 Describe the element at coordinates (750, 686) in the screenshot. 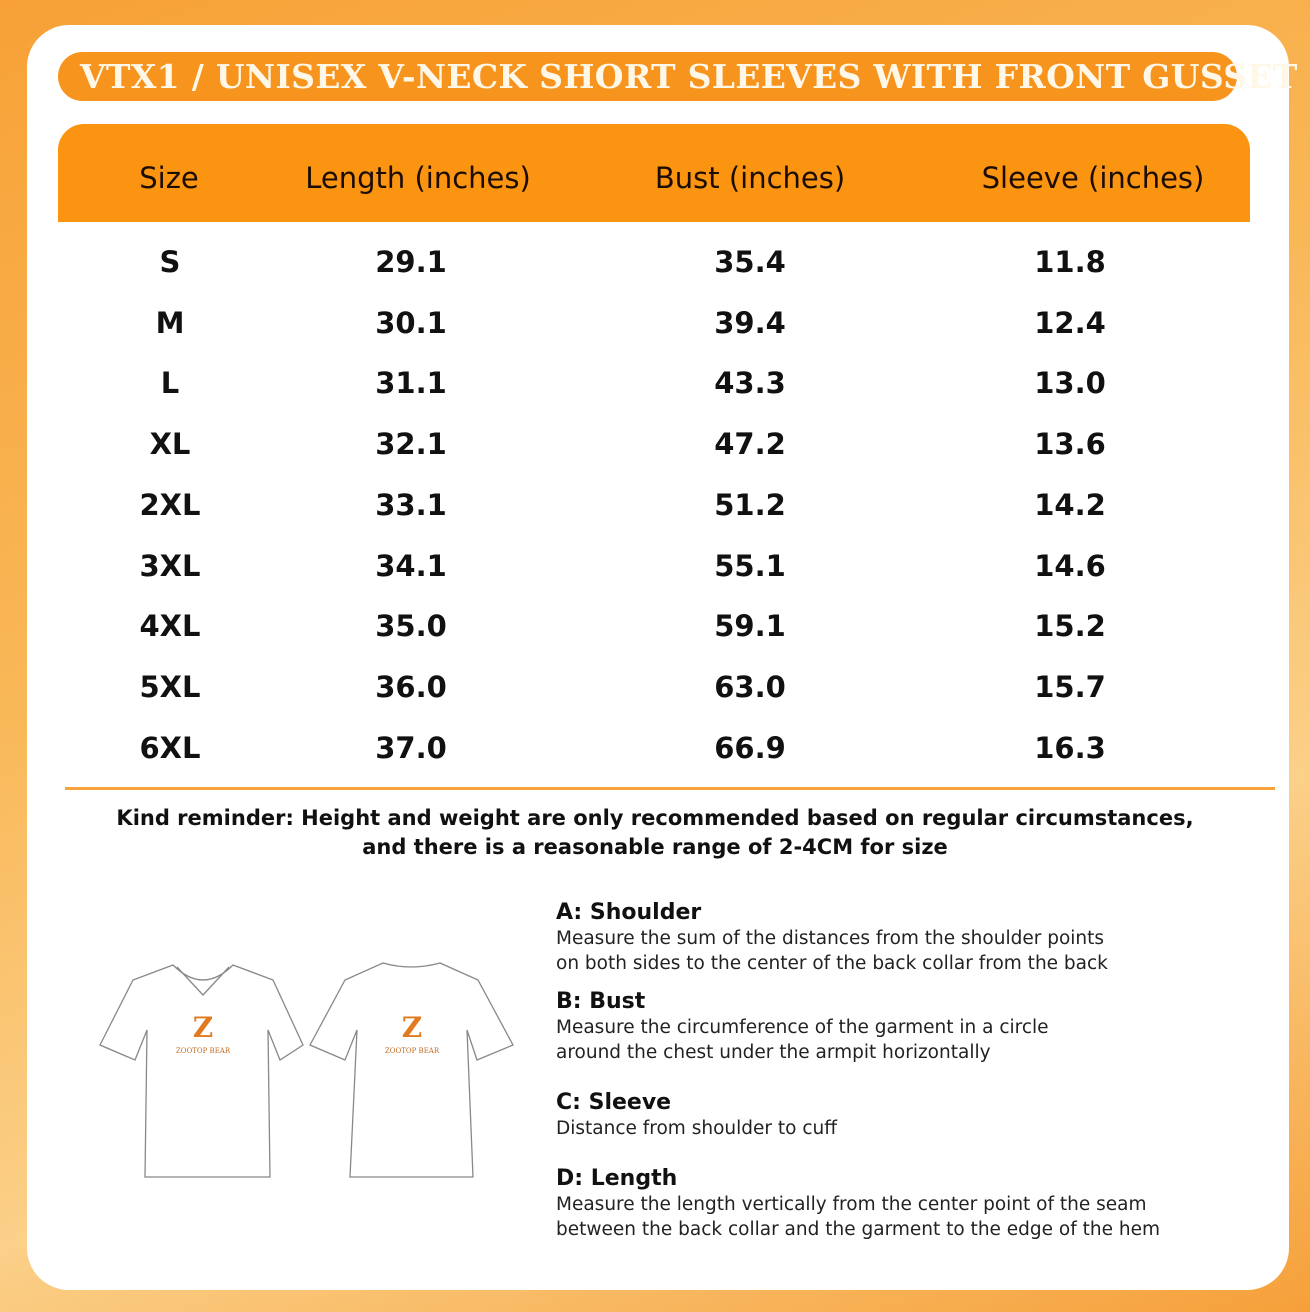

I see `cell-bust: 63.0` at that location.